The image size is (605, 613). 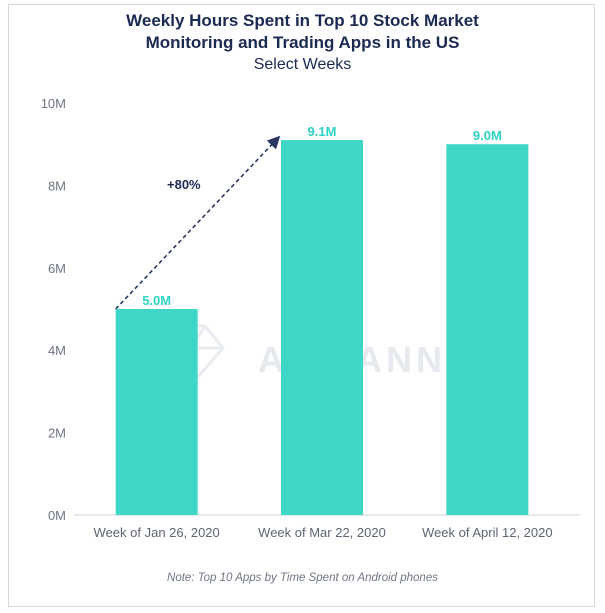 What do you see at coordinates (57, 515) in the screenshot?
I see `y-tick-label: 0M` at bounding box center [57, 515].